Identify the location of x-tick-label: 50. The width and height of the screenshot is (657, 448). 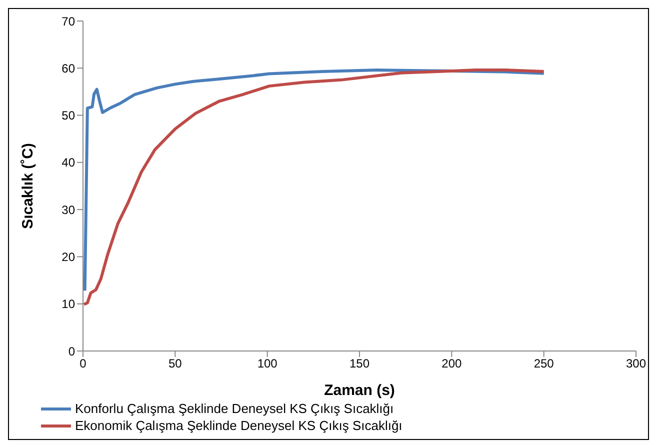
(175, 363).